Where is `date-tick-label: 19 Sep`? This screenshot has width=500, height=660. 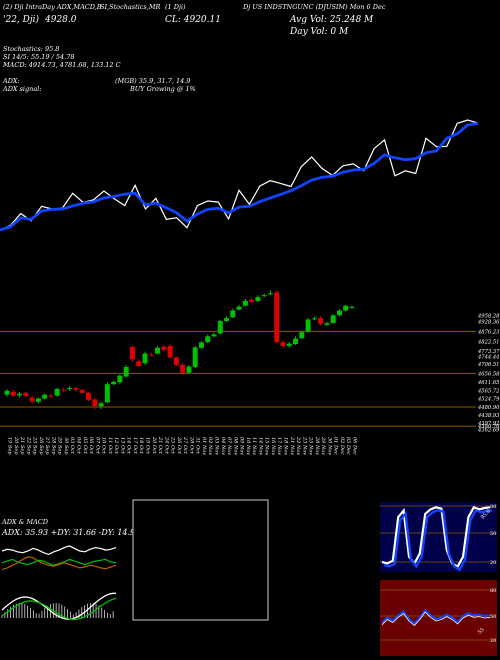 date-tick-label: 19 Sep is located at coordinates (10, 446).